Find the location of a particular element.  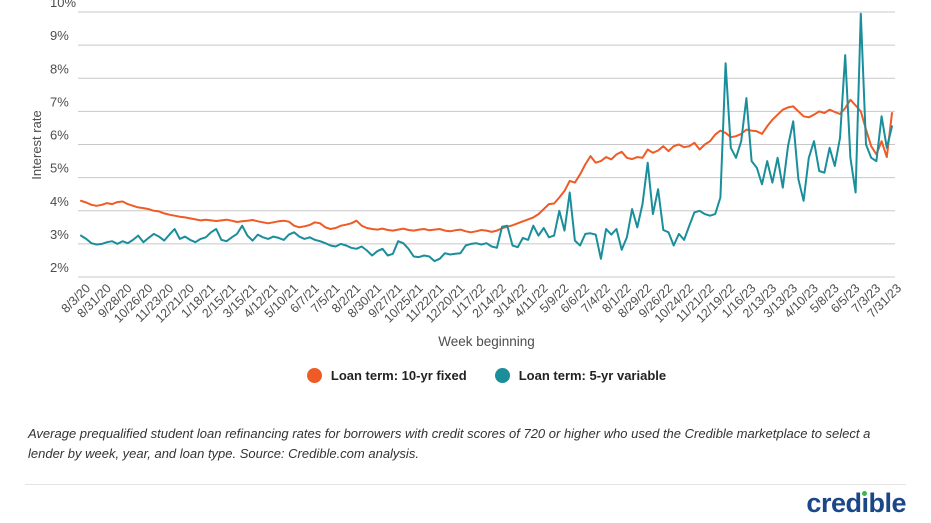

y-tick-label: 8% is located at coordinates (59, 68).